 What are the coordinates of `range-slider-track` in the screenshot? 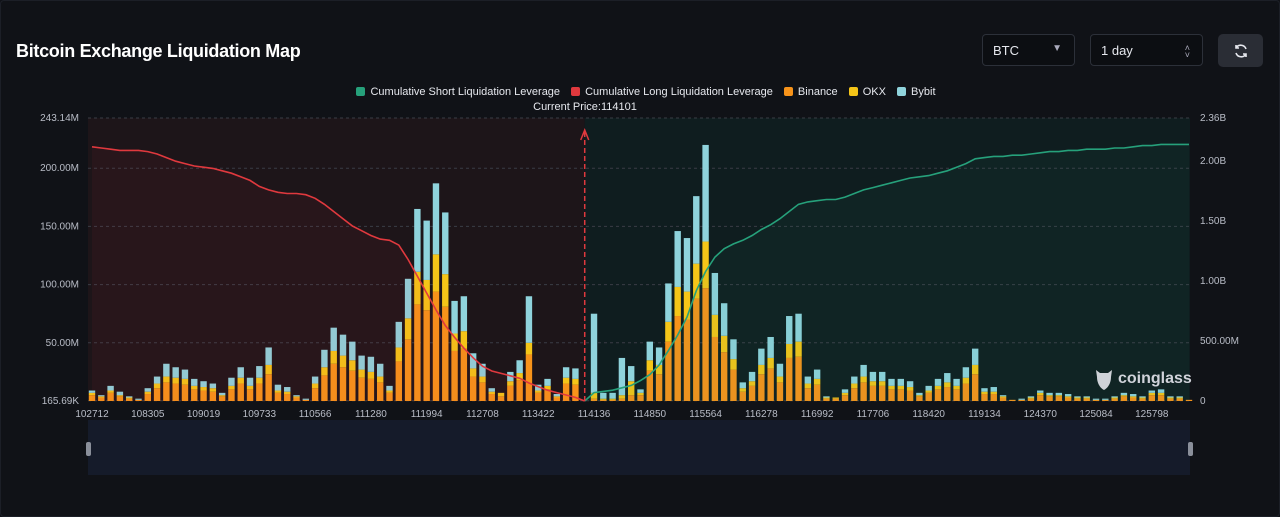 It's located at (639, 447).